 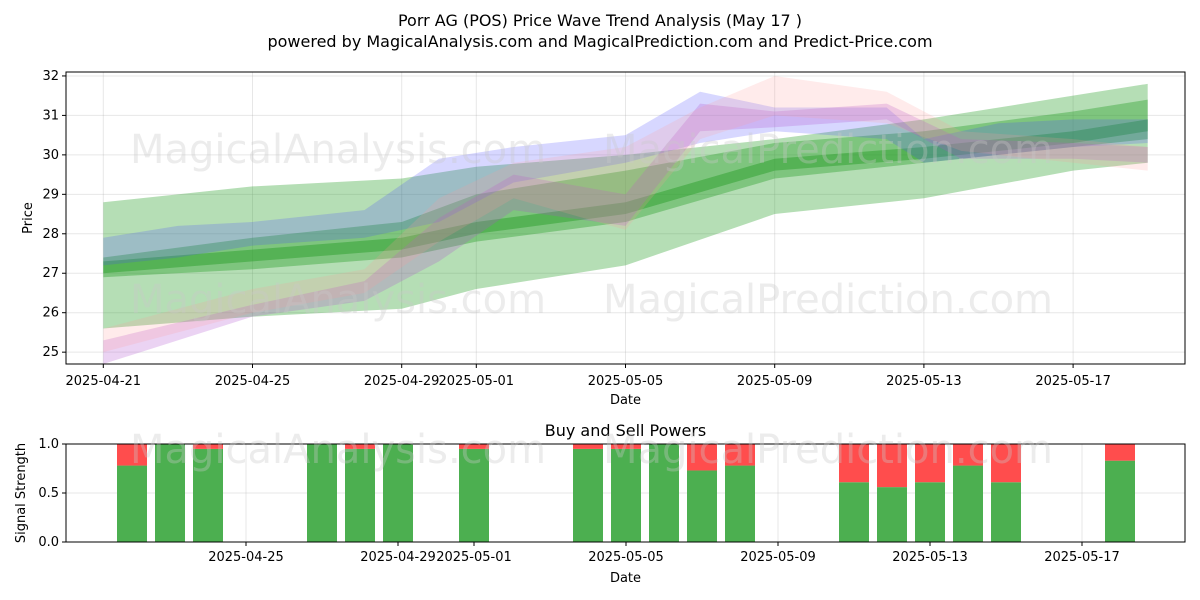 I want to click on watermark-analysis: MagicalAnalysis.com, so click(x=338, y=150).